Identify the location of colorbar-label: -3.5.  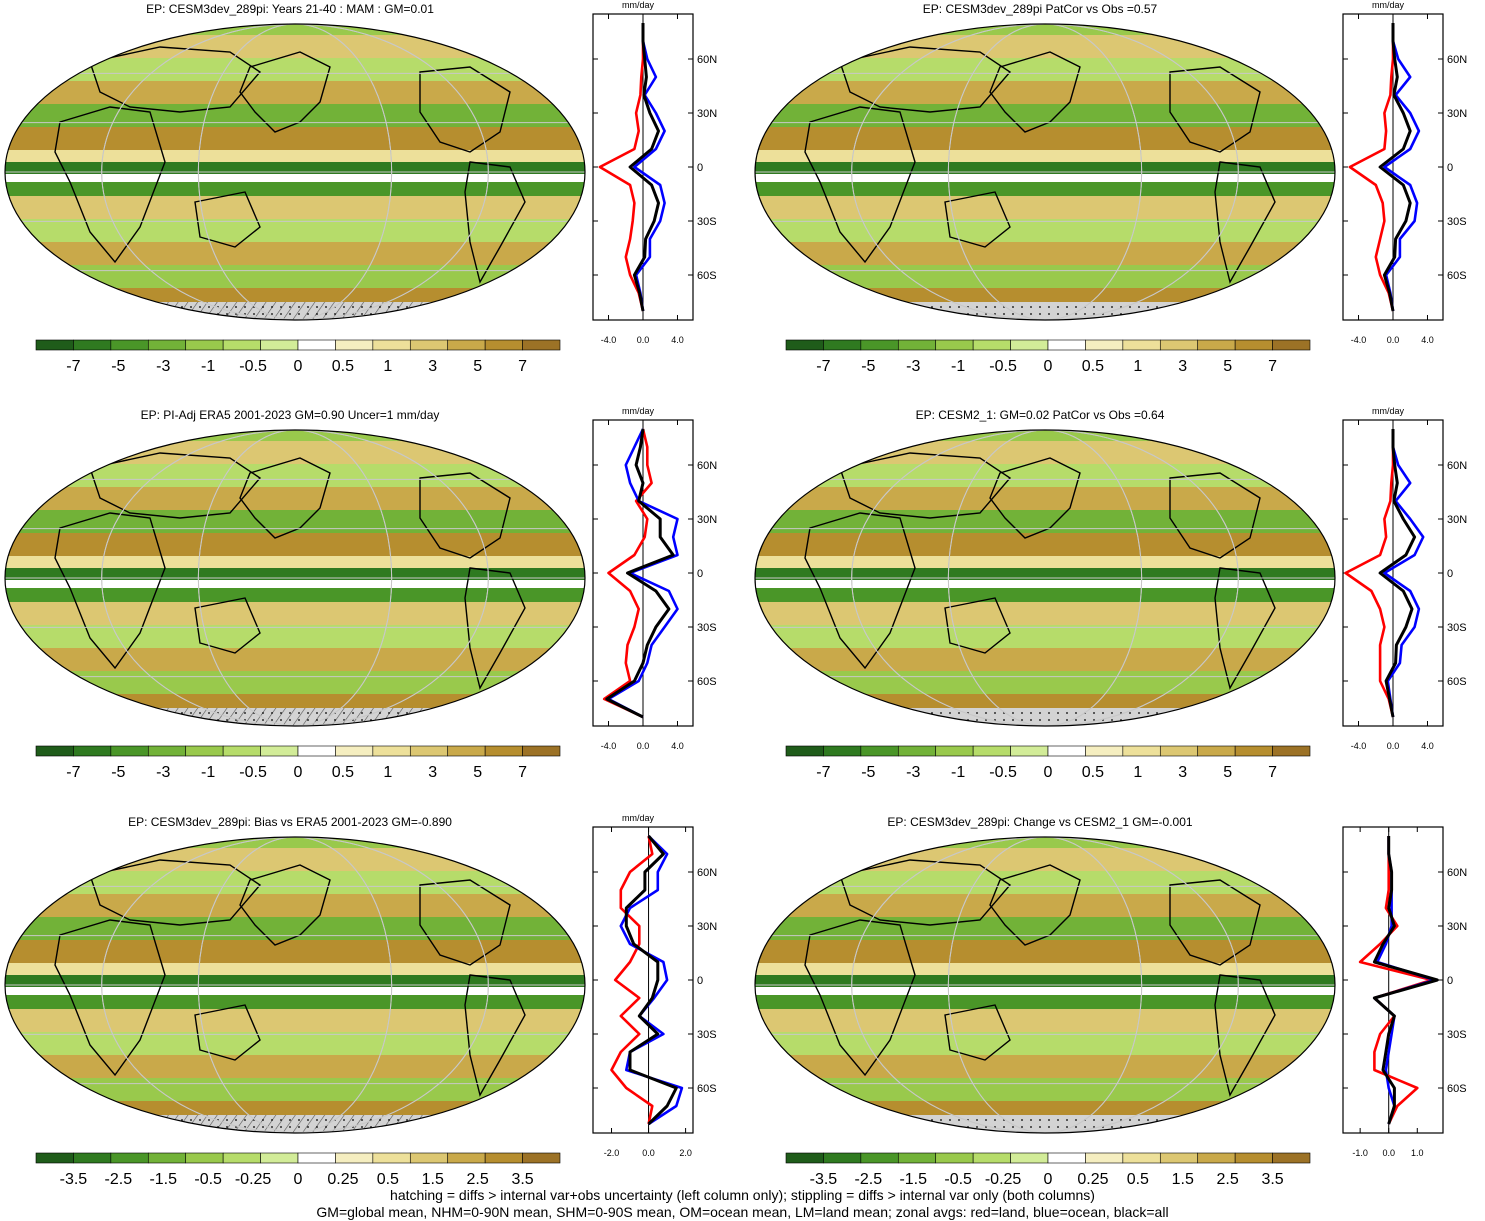
(74, 1179).